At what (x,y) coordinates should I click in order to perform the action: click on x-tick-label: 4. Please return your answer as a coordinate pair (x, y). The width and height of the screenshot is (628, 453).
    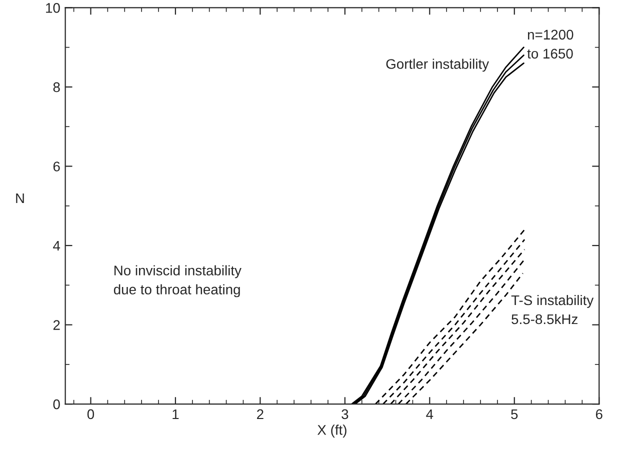
    Looking at the image, I should click on (430, 414).